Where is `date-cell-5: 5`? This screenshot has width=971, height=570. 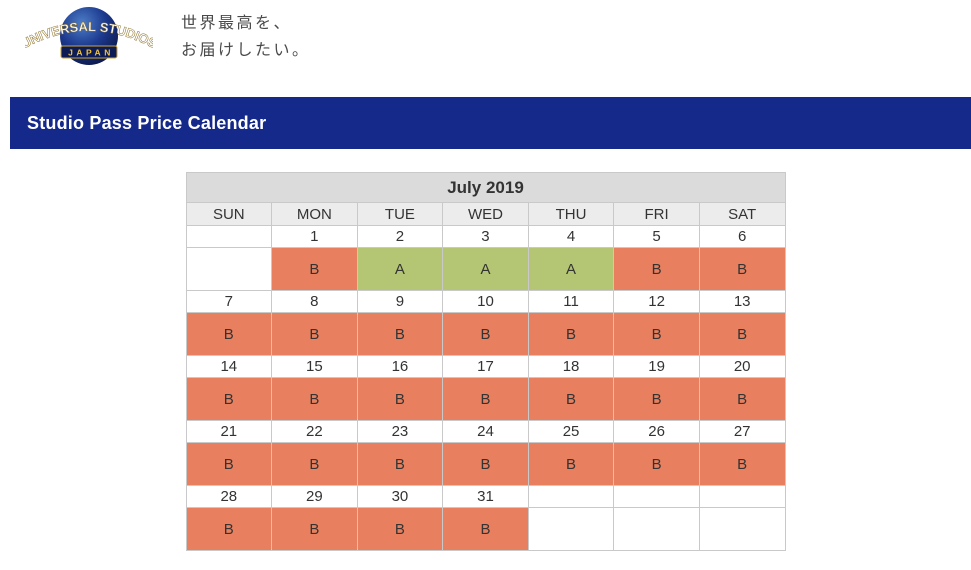 date-cell-5: 5 is located at coordinates (656, 236).